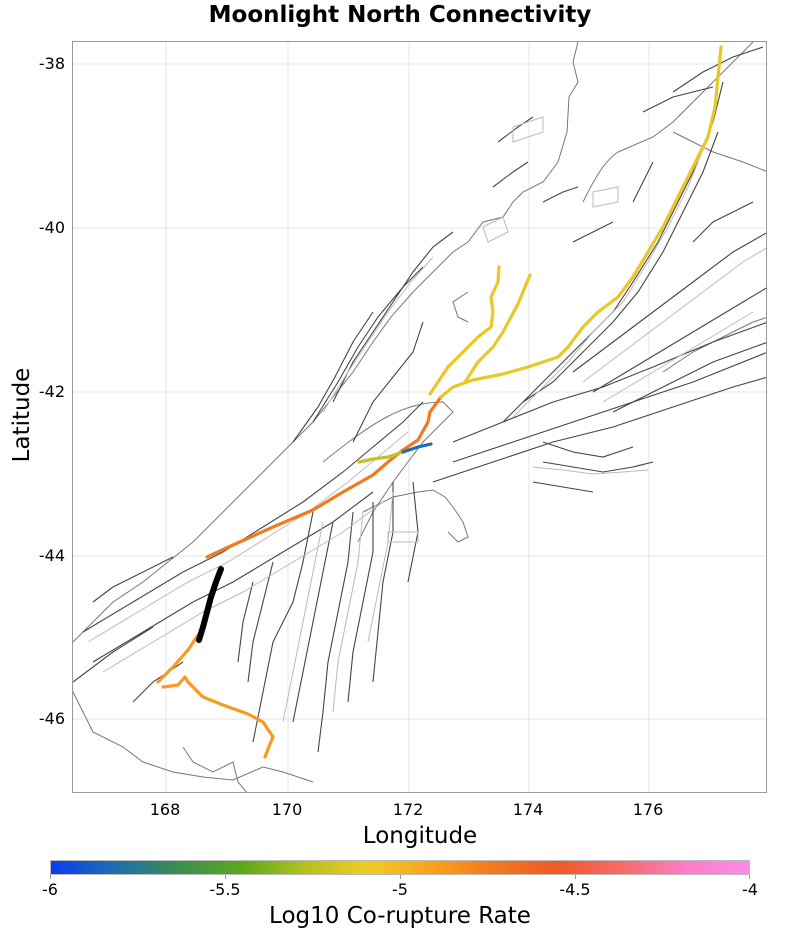  I want to click on colorbar, so click(400, 867).